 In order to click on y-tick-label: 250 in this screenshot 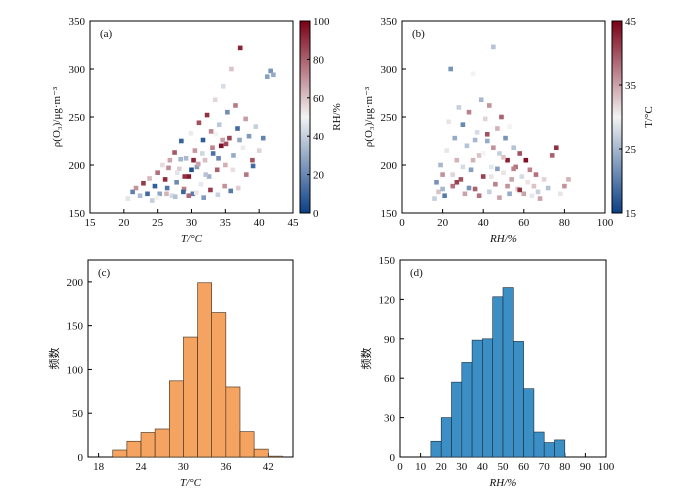, I will do `click(389, 118)`.